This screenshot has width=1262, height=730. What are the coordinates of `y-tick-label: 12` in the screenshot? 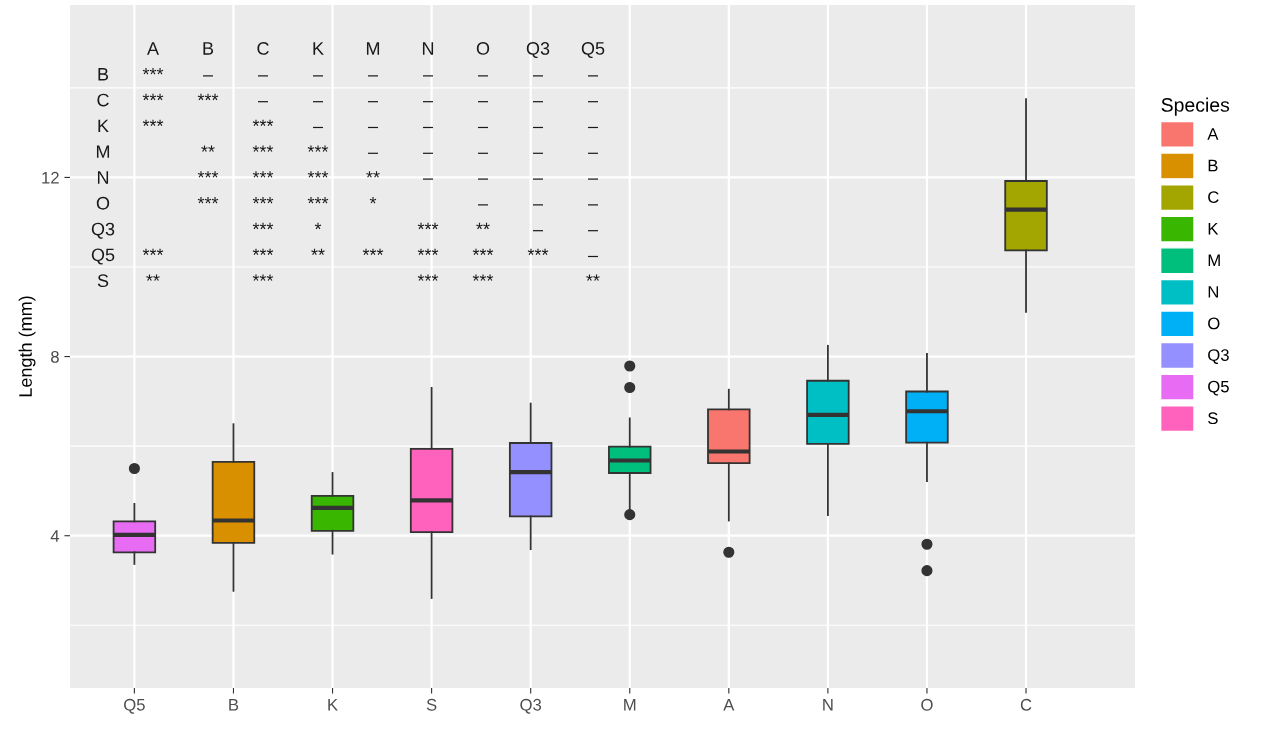 It's located at (50, 177).